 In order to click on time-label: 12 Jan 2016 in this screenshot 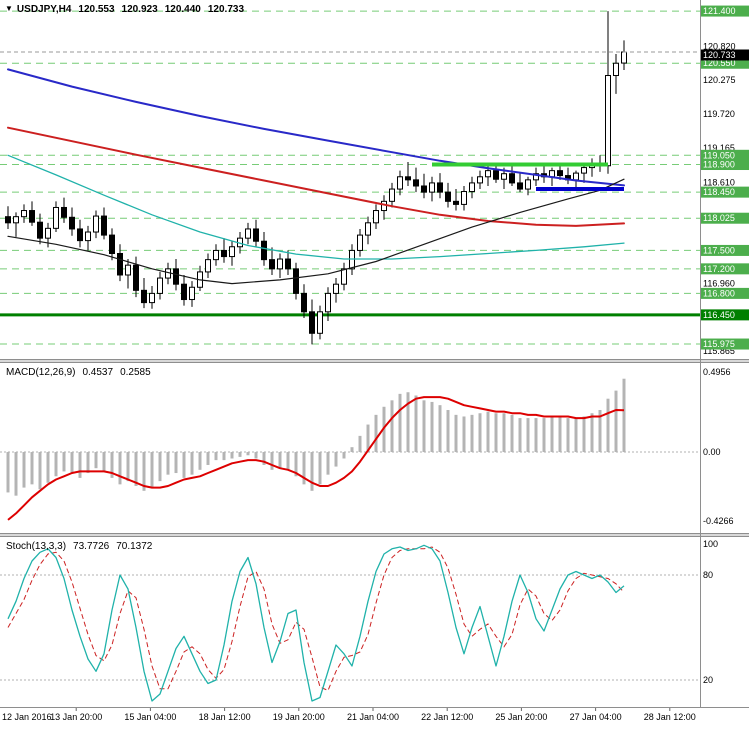, I will do `click(27, 717)`.